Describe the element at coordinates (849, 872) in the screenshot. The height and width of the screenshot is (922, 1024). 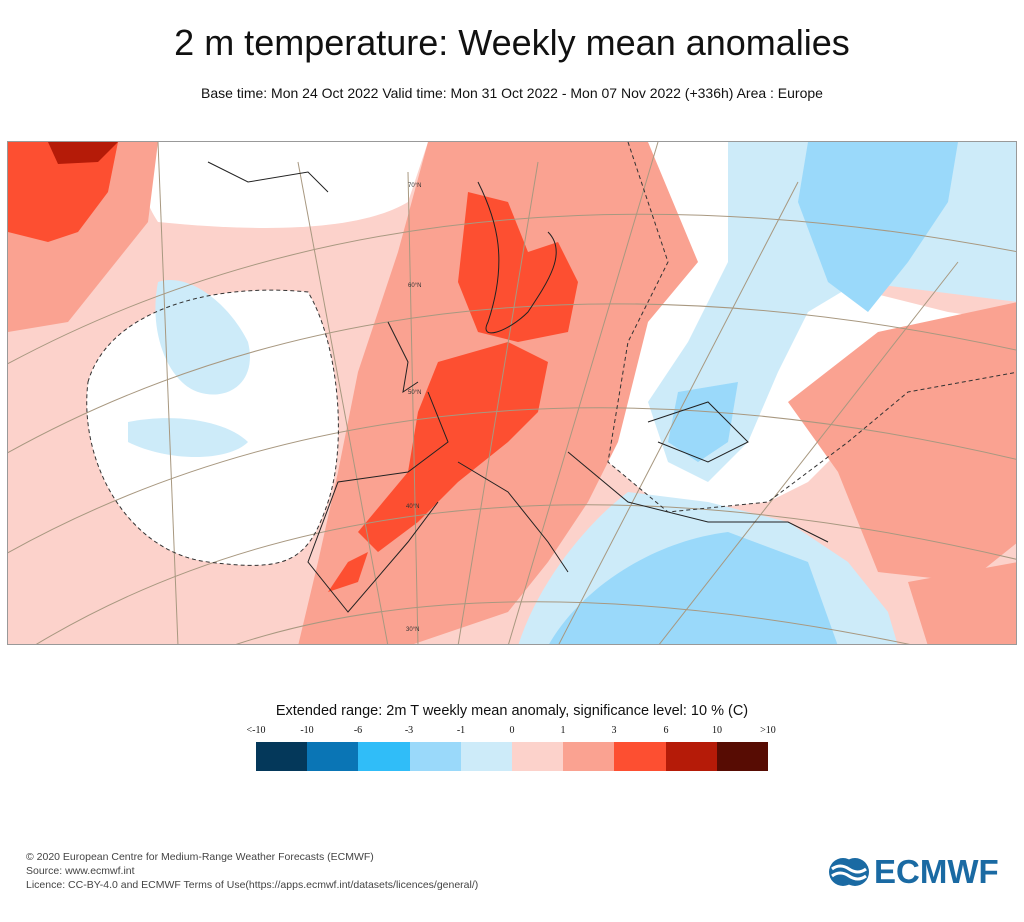
I see `ecmwf-logo-icon` at that location.